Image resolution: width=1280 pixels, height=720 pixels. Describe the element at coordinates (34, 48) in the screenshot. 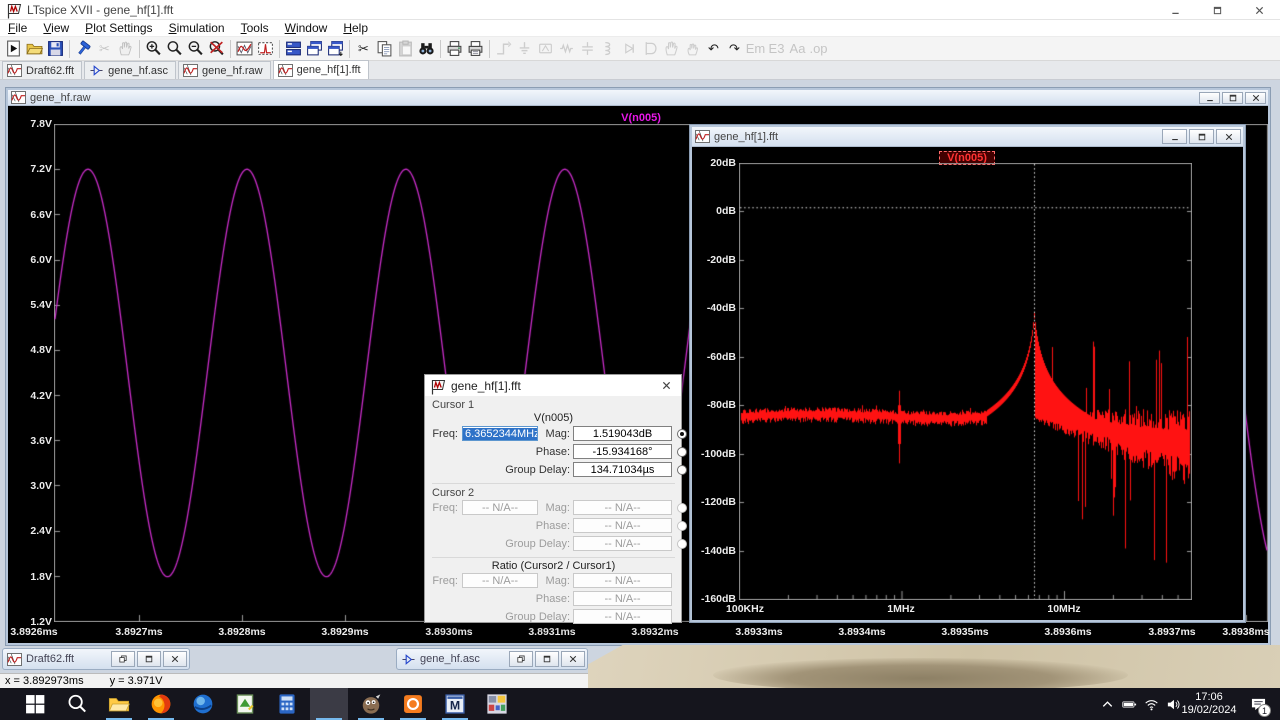

I see `open-icon` at that location.